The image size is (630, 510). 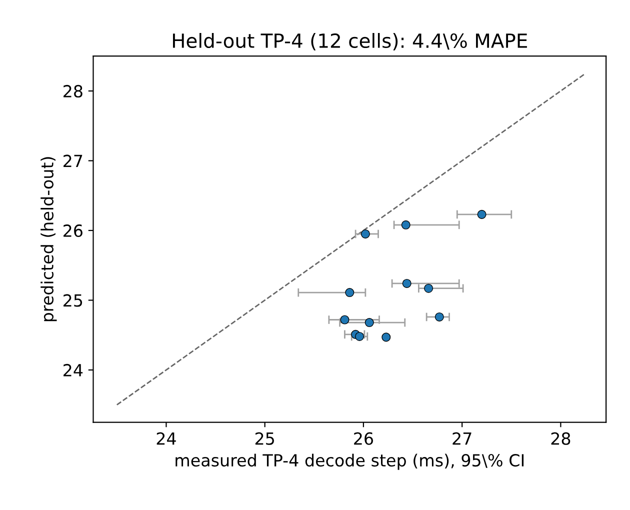 I want to click on y-tick-label: 28, so click(x=73, y=91).